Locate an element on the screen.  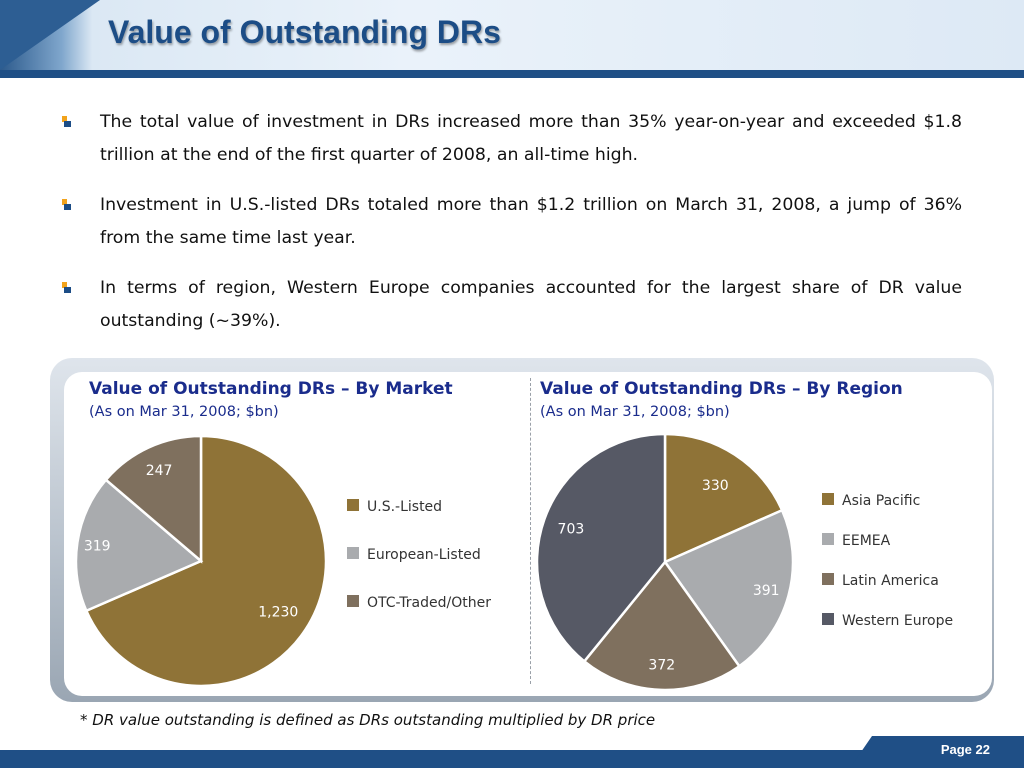
header-rule is located at coordinates (512, 74).